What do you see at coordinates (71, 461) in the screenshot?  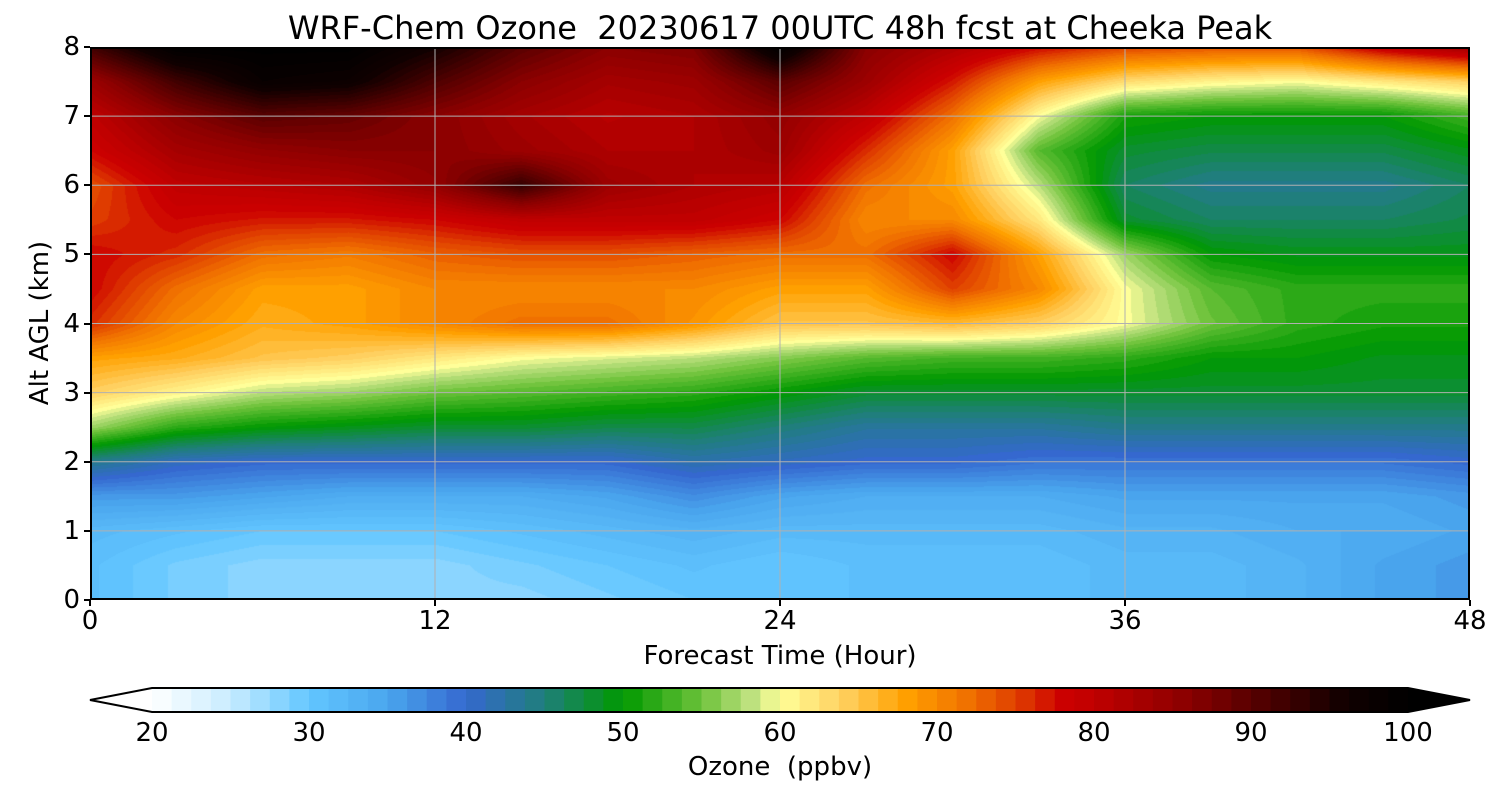 I see `y-tick-label: 2` at bounding box center [71, 461].